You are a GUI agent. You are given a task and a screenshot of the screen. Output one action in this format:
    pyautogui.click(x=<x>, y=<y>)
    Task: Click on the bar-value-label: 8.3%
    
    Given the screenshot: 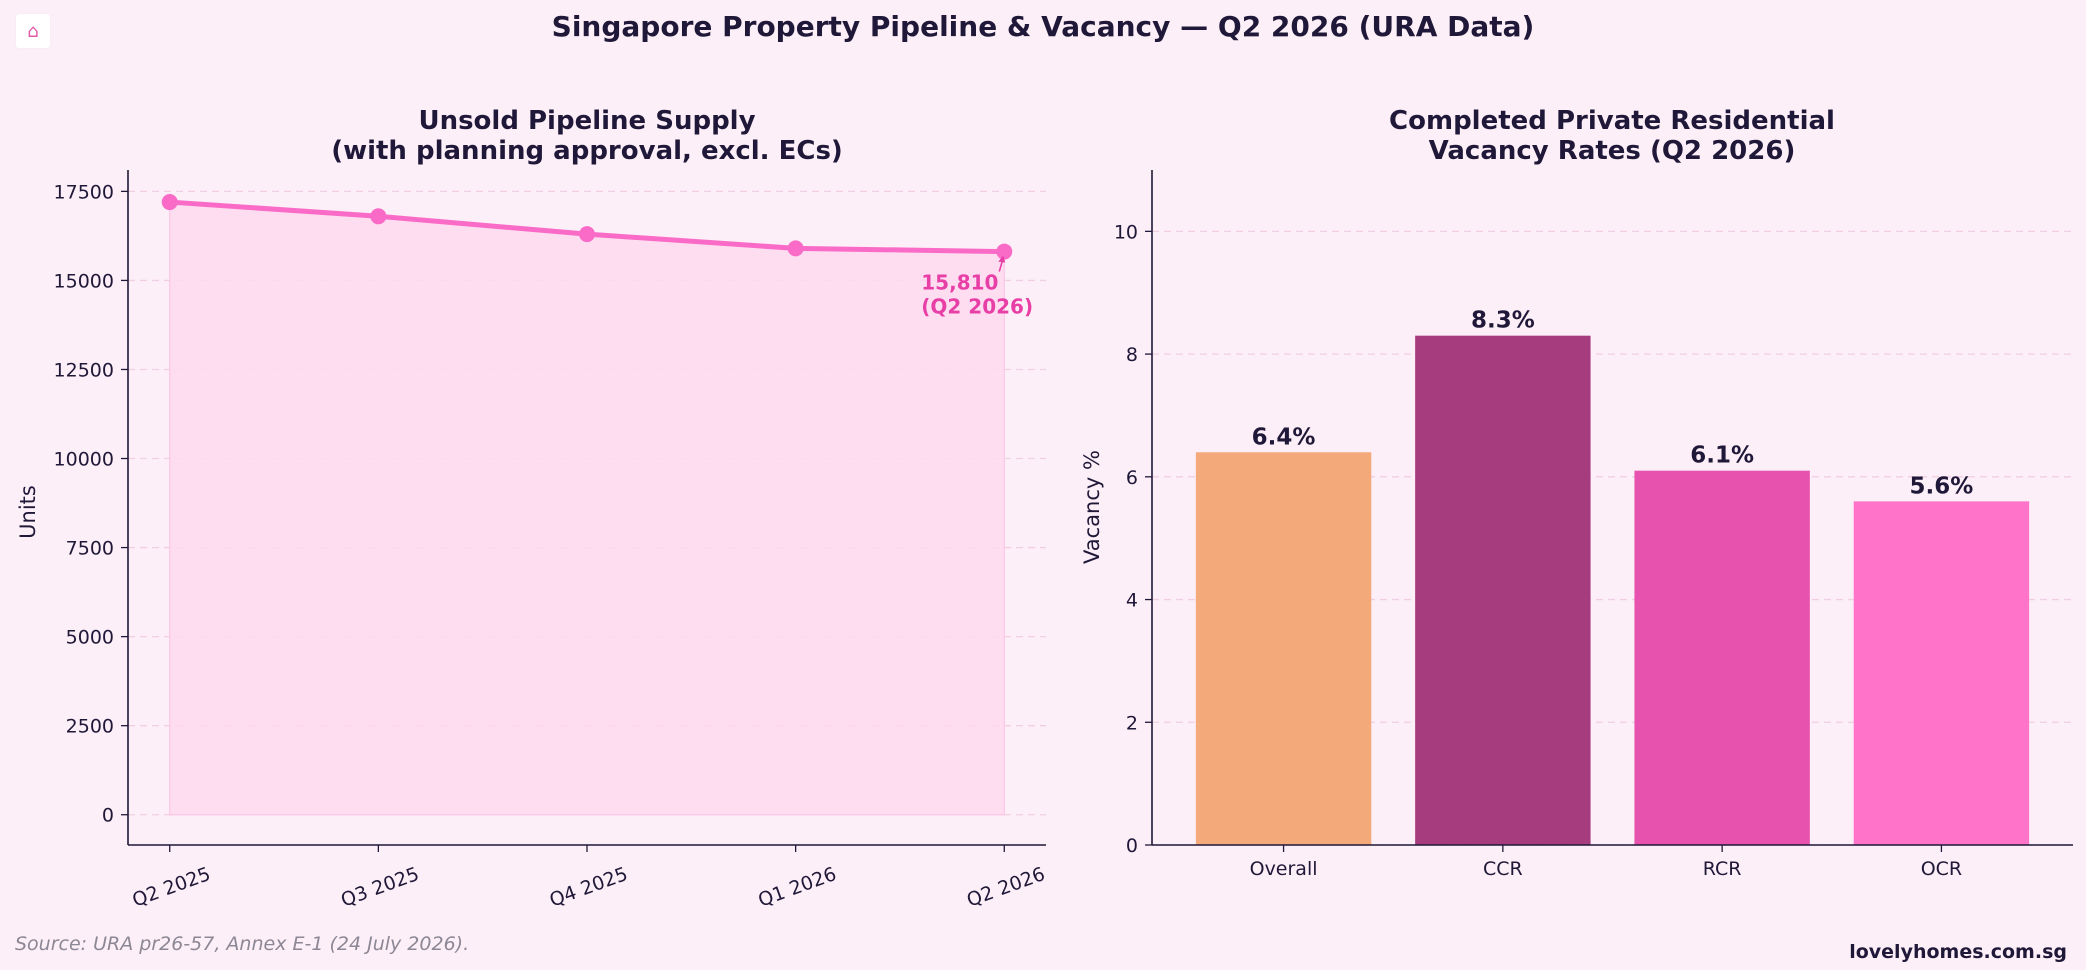 What is the action you would take?
    pyautogui.click(x=1503, y=321)
    